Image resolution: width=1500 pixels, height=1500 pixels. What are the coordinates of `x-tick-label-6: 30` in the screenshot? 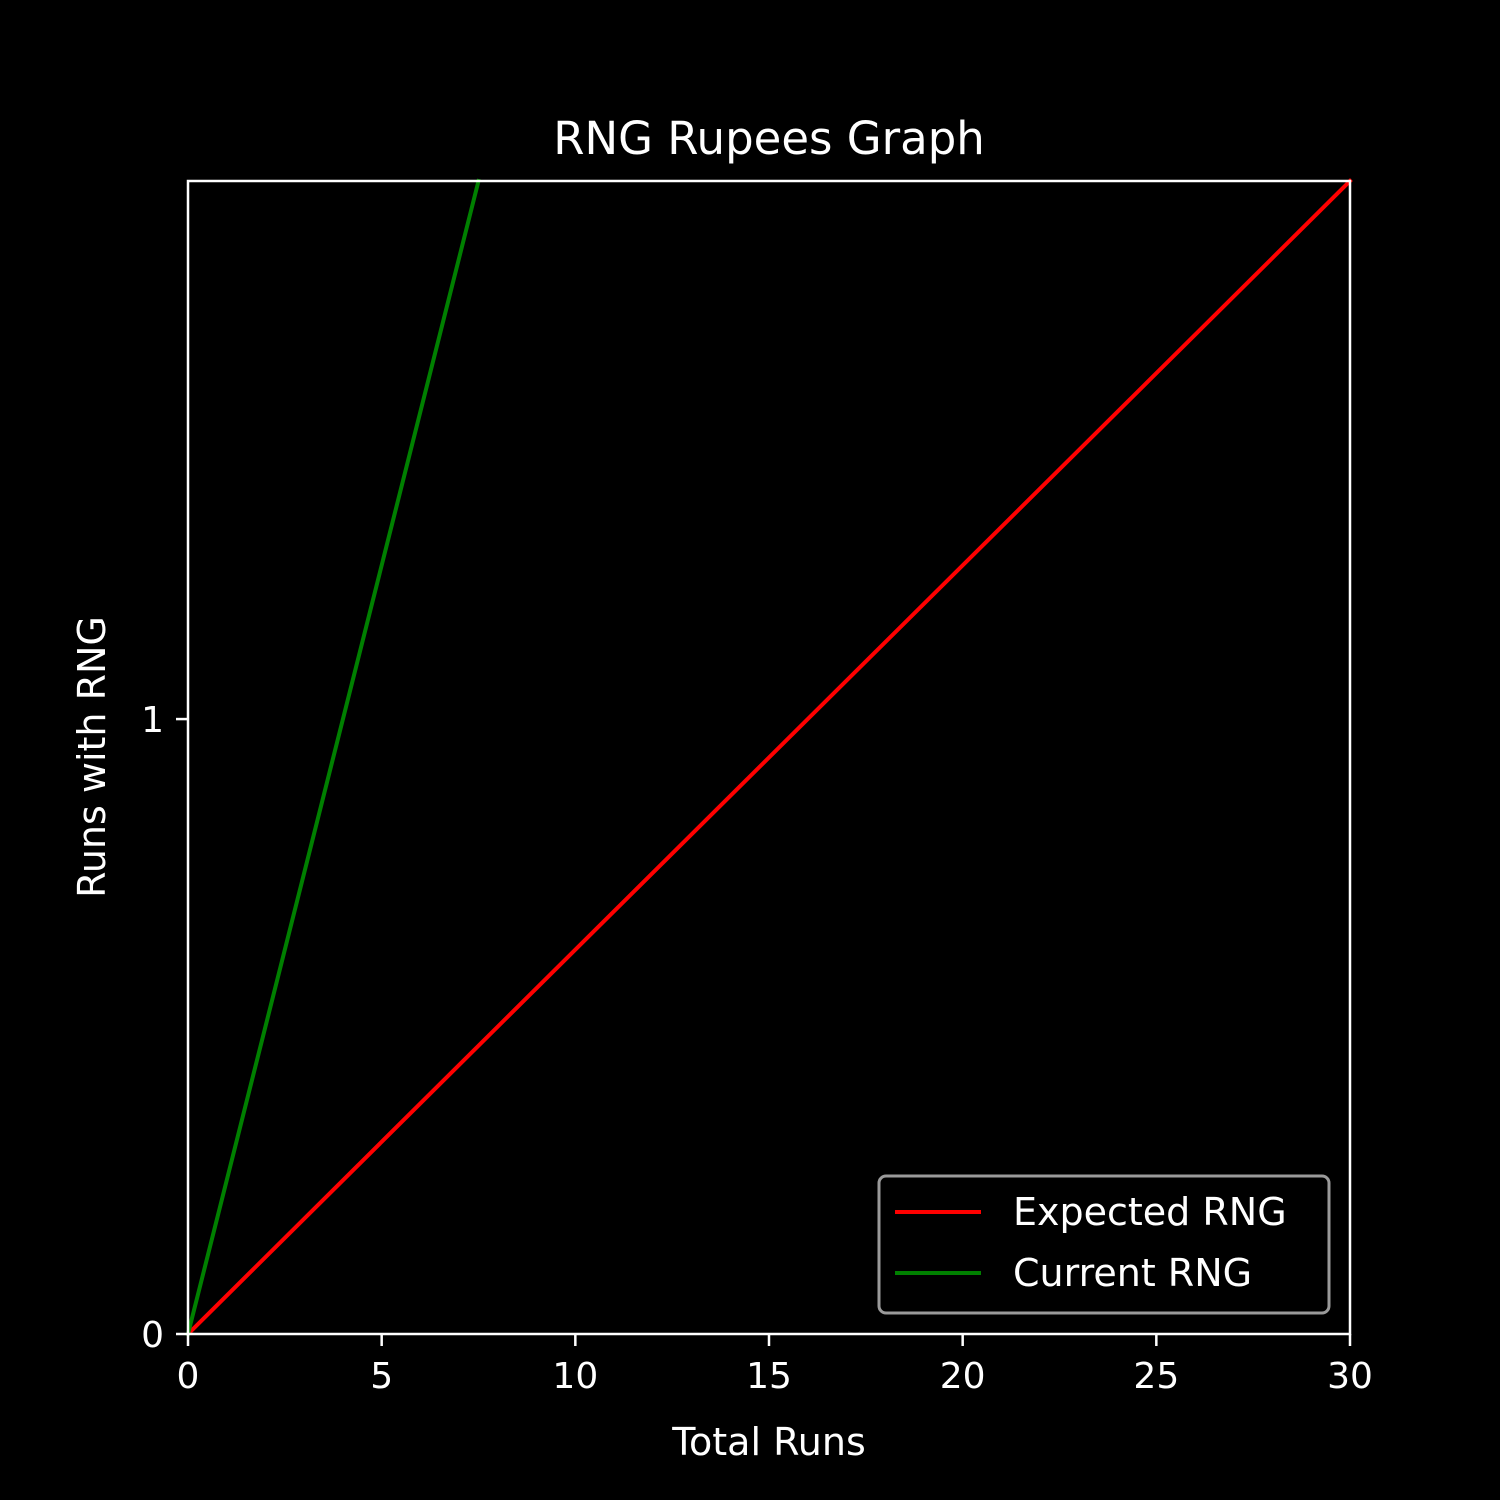 It's located at (1350, 1376).